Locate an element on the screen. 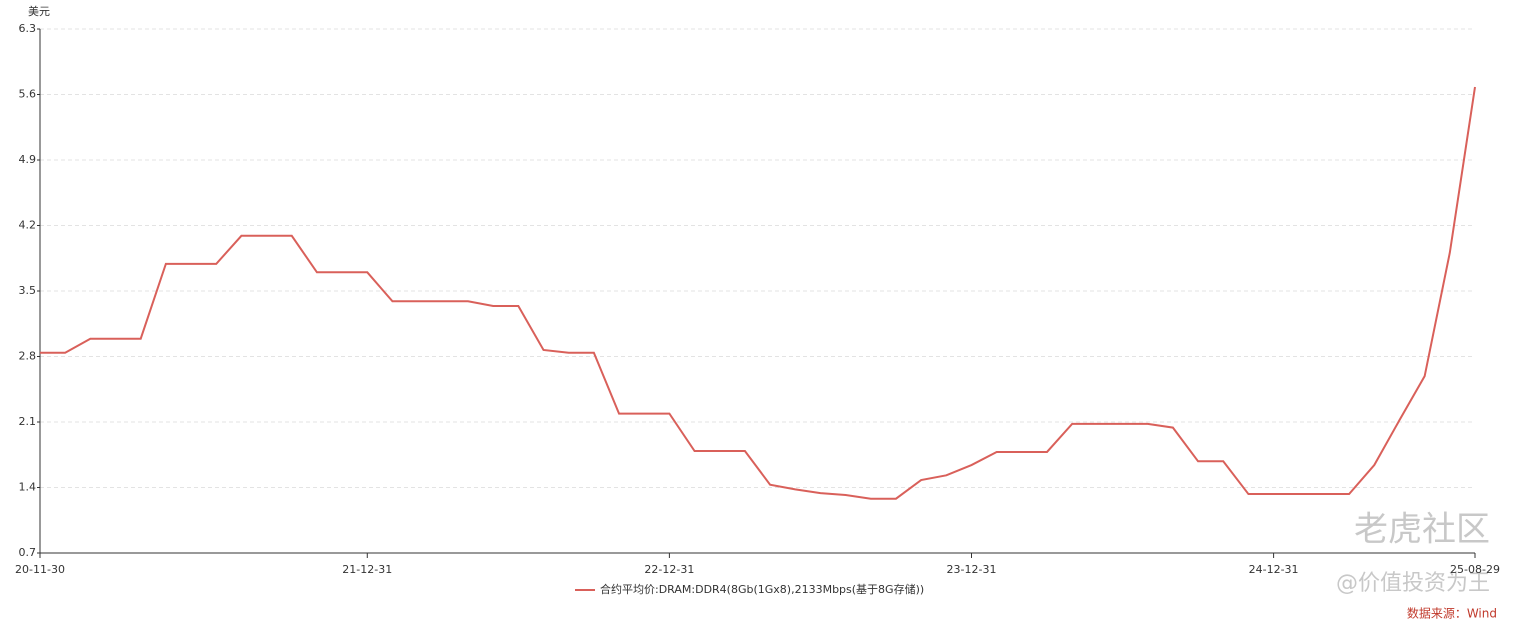  y-tick-label: 4.9 is located at coordinates (28, 159).